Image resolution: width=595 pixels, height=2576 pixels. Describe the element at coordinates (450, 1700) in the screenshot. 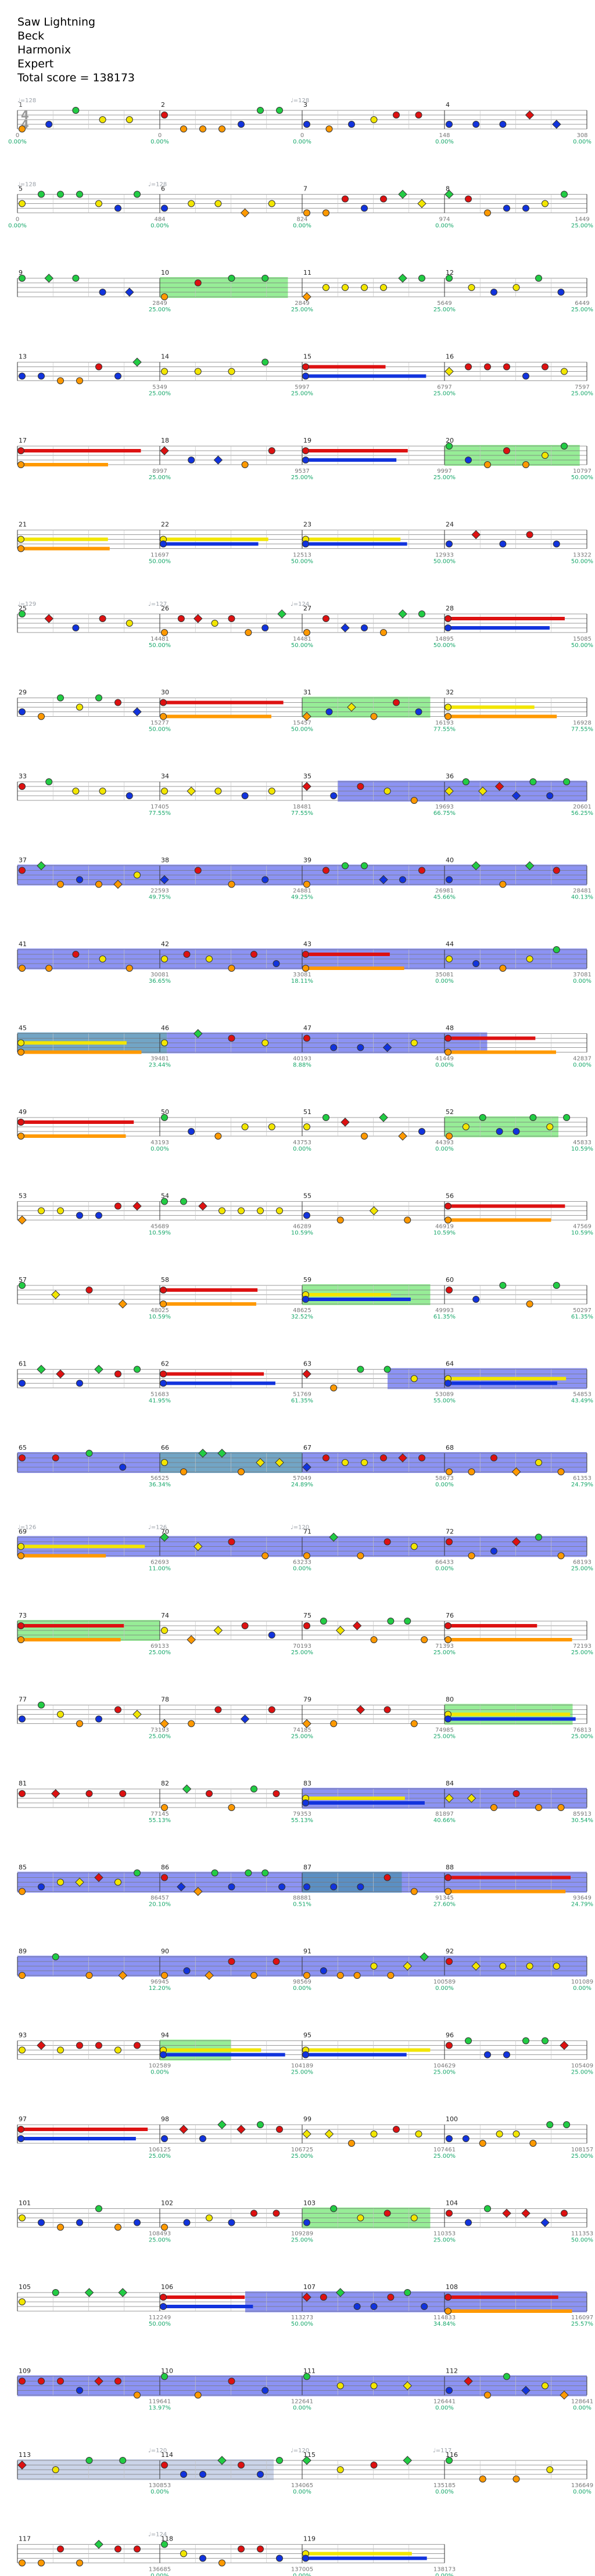

I see `measure-number: 80` at that location.